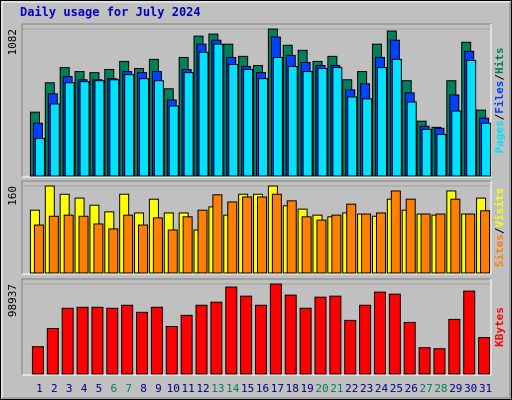  Describe the element at coordinates (382, 388) in the screenshot. I see `x-tick-label: 24` at that location.